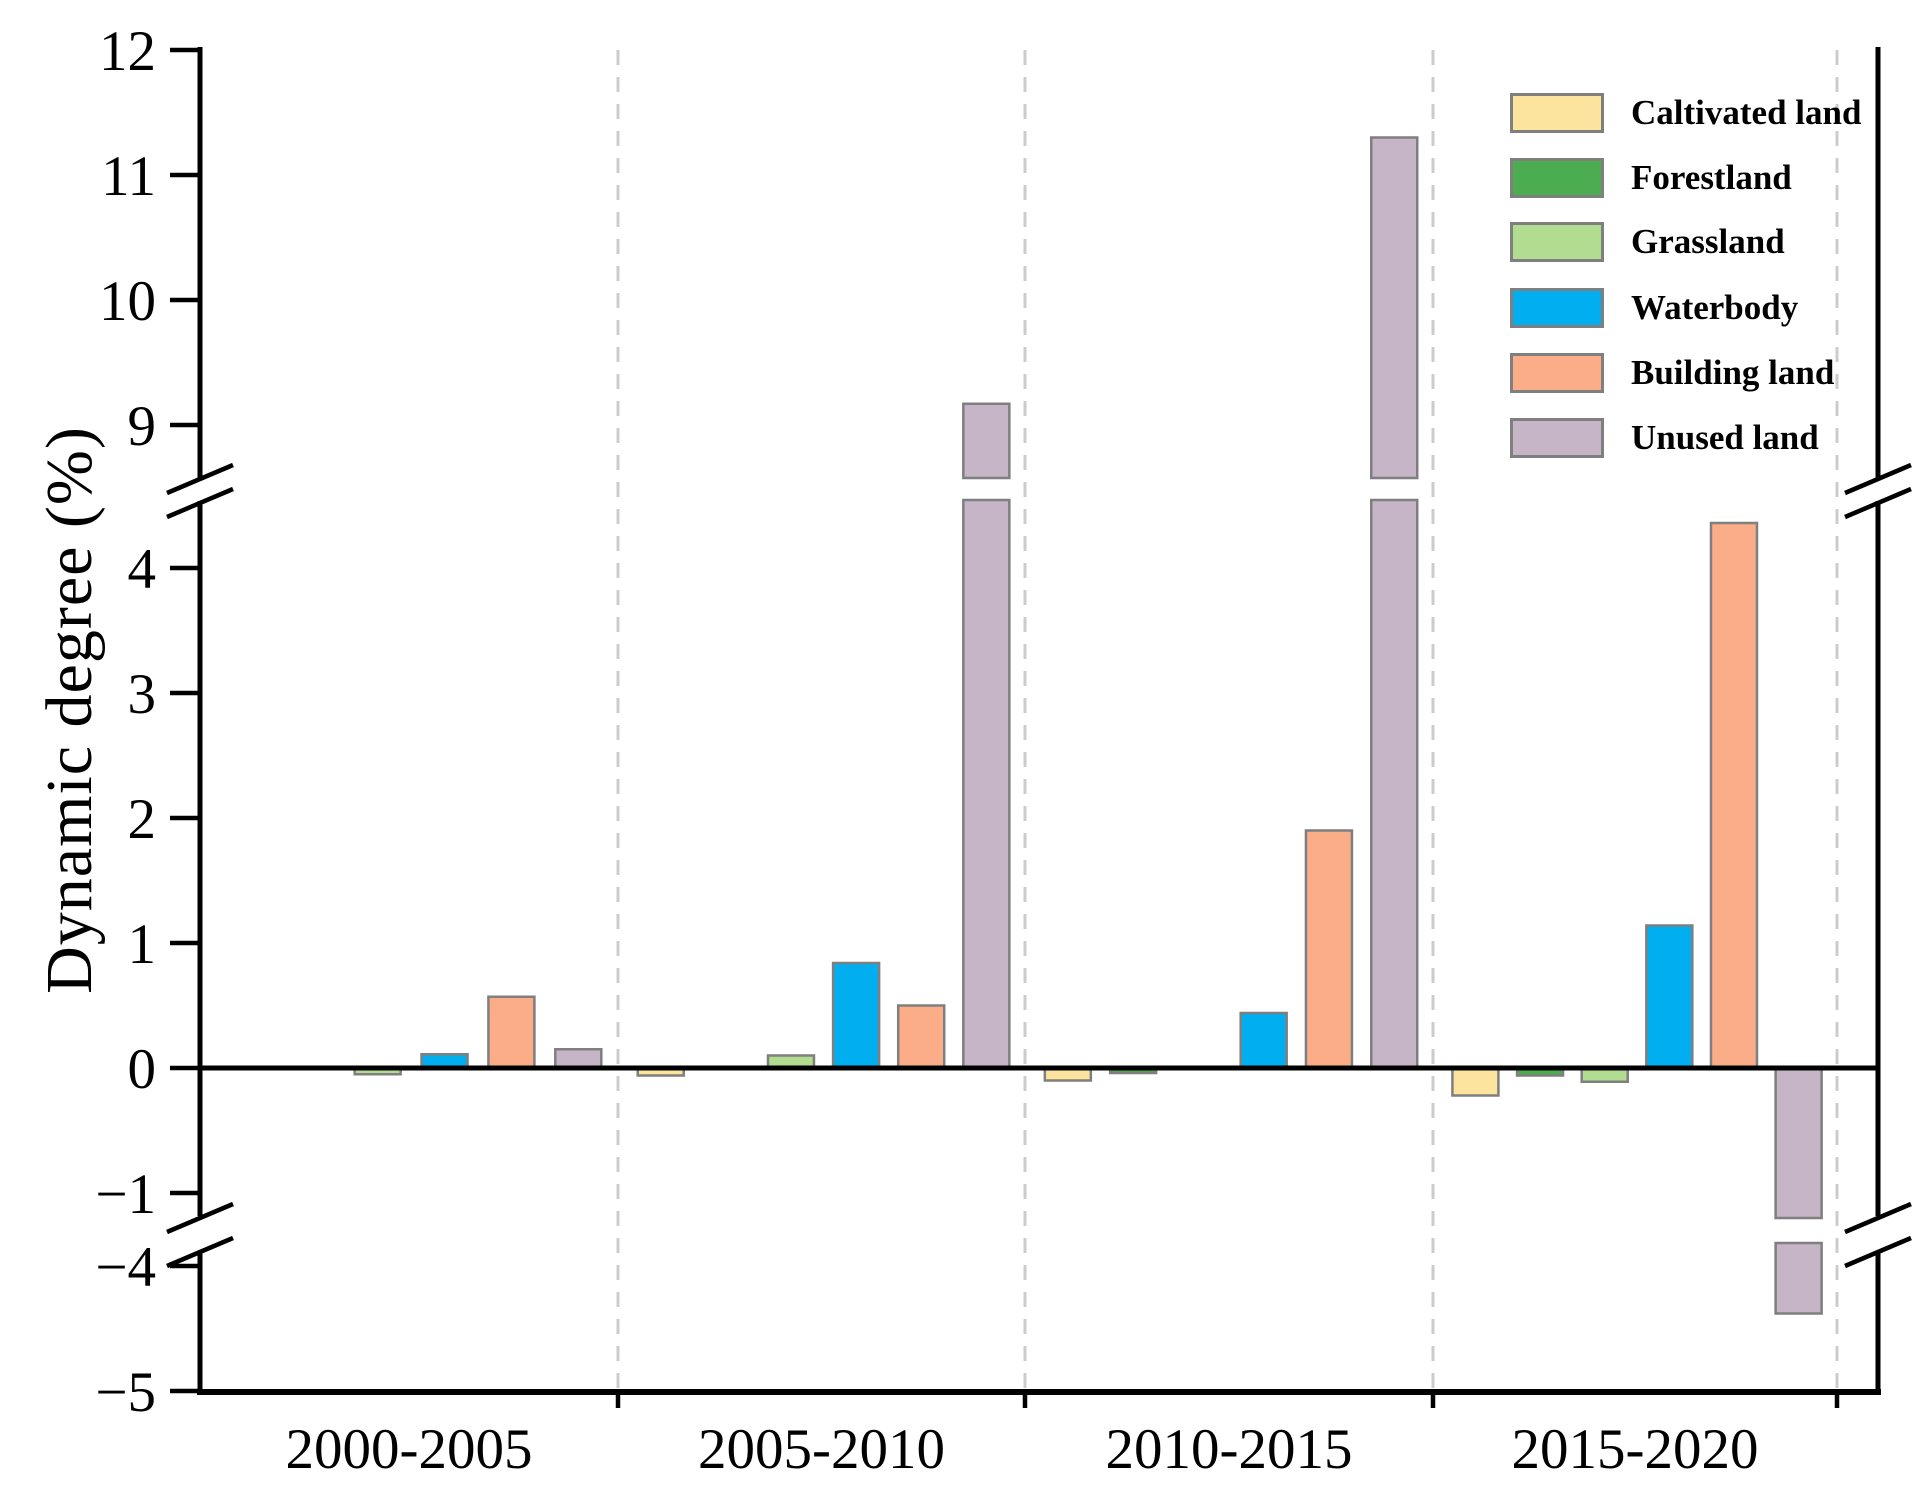  What do you see at coordinates (1669, 997) in the screenshot?
I see `bar-waterbody-2015-2020` at bounding box center [1669, 997].